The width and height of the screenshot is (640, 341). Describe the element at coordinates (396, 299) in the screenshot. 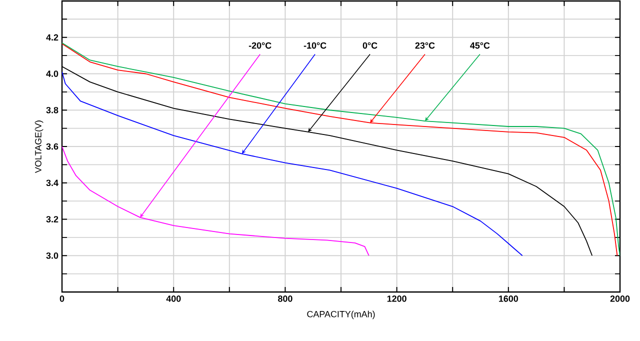

I see `x-tick-label: 1200` at that location.